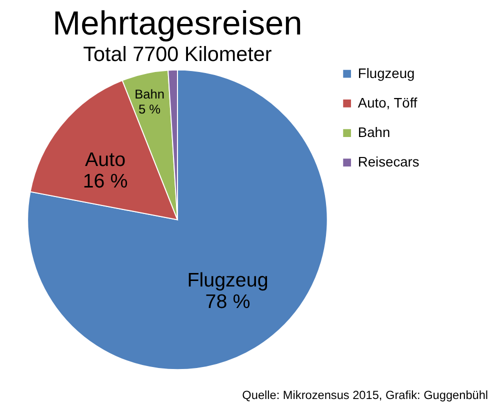  What do you see at coordinates (177, 23) in the screenshot?
I see `chart-title: Mehrtagesreisen` at bounding box center [177, 23].